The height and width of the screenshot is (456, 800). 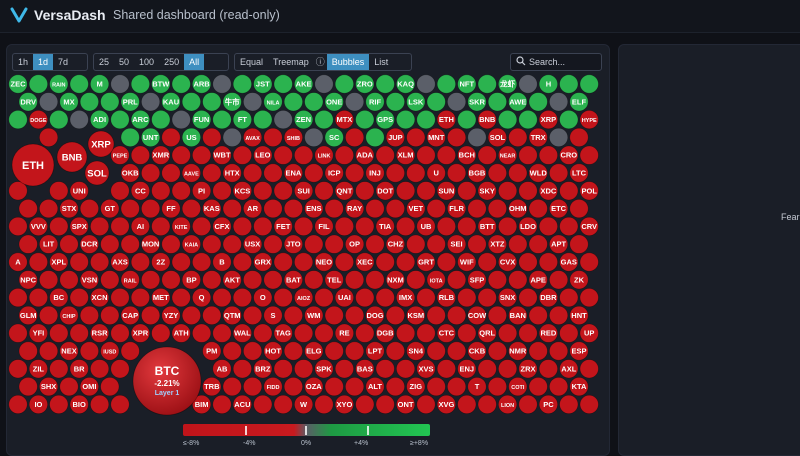 I want to click on bubble-xmr, so click(x=161, y=155).